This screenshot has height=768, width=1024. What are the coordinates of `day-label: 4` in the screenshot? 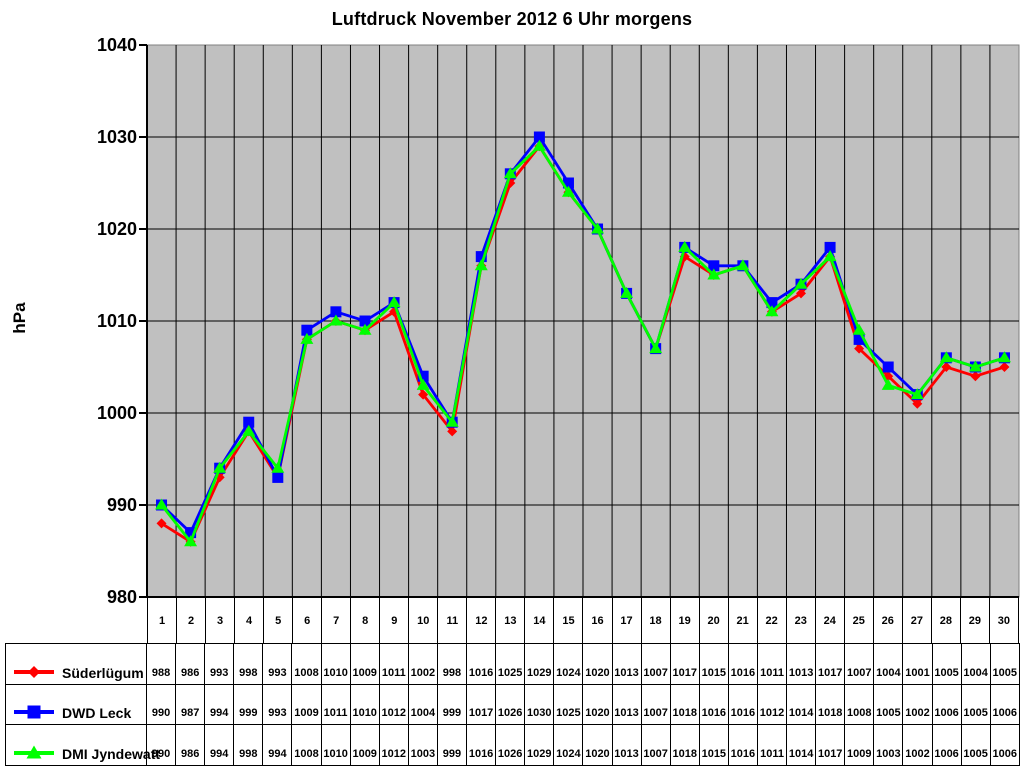 It's located at (250, 620).